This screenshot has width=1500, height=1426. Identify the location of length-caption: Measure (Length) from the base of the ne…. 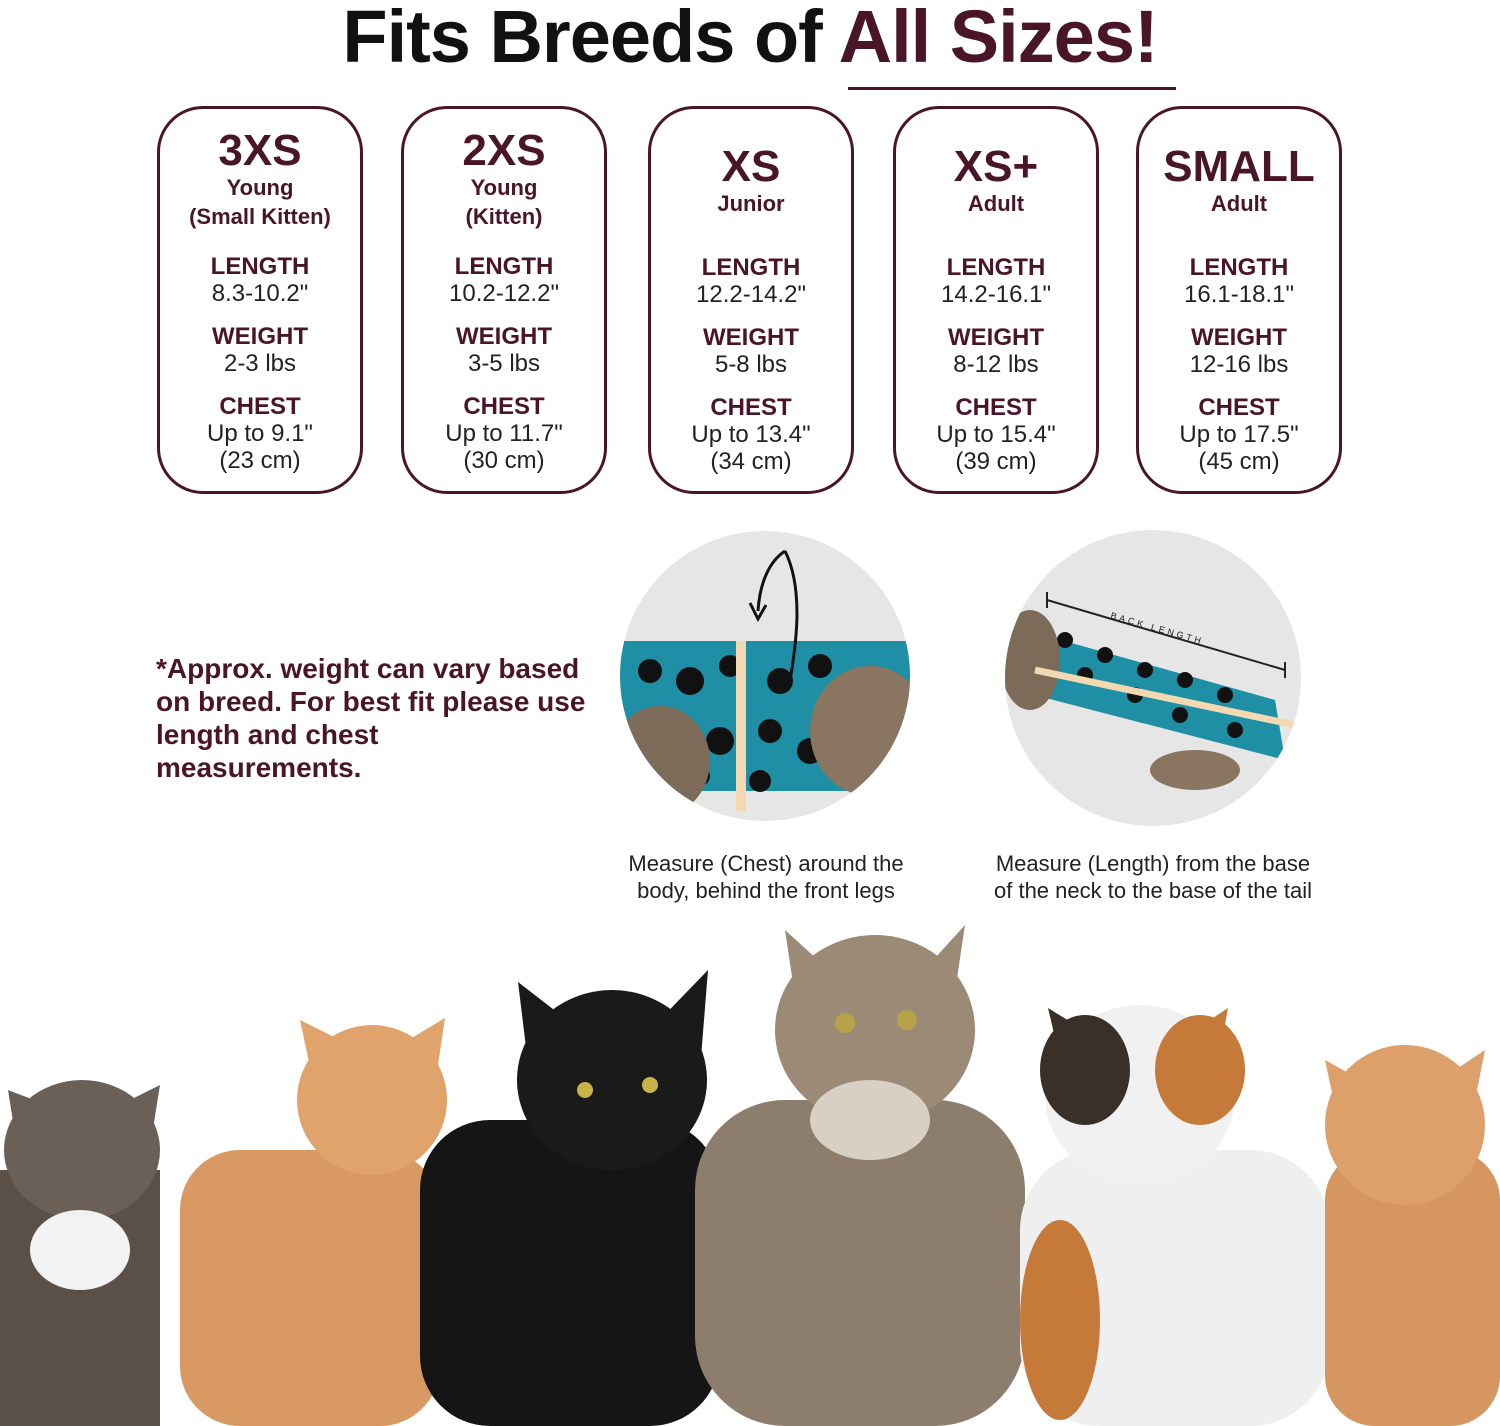
(1153, 877).